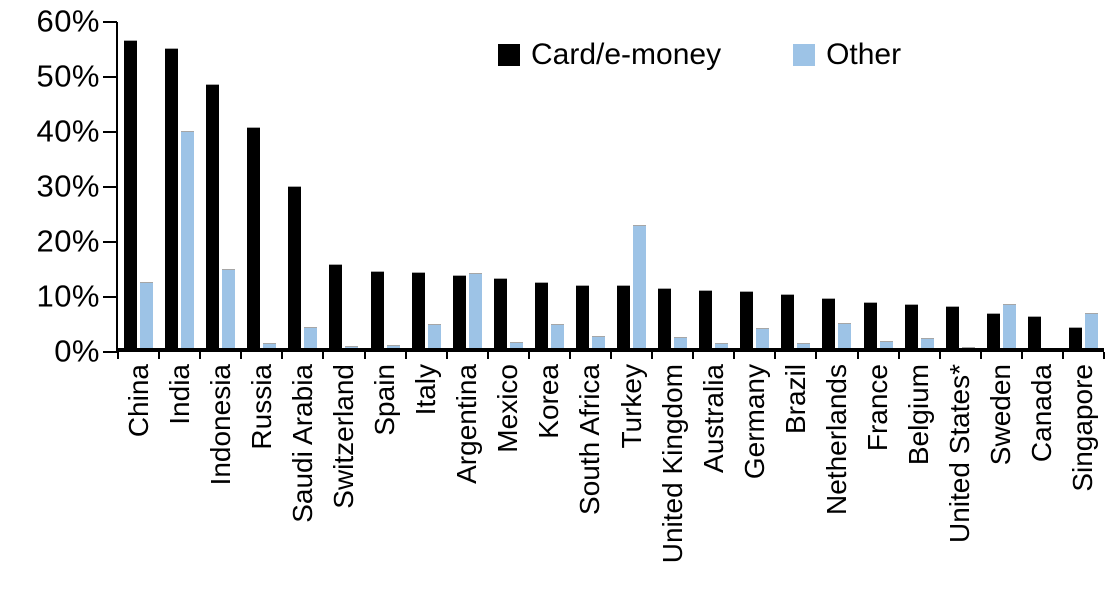 This screenshot has height=594, width=1112. What do you see at coordinates (610, 350) in the screenshot?
I see `x-axis-line` at bounding box center [610, 350].